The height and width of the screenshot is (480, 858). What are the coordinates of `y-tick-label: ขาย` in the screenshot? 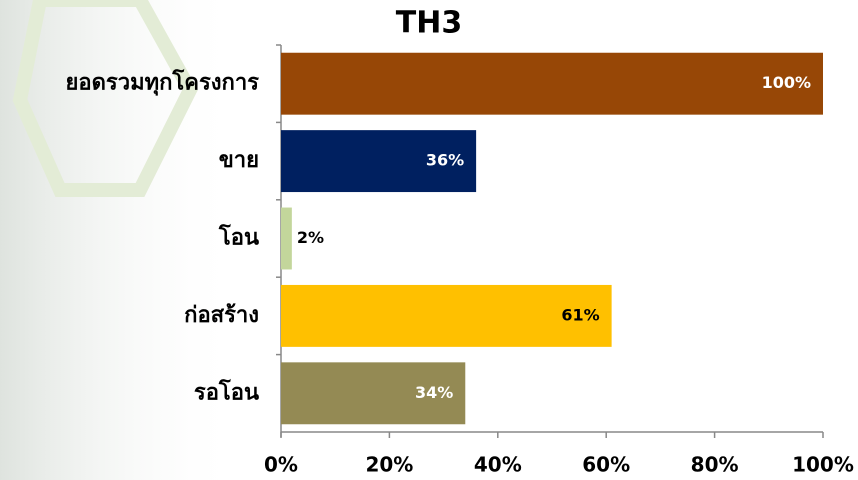 It's located at (239, 160).